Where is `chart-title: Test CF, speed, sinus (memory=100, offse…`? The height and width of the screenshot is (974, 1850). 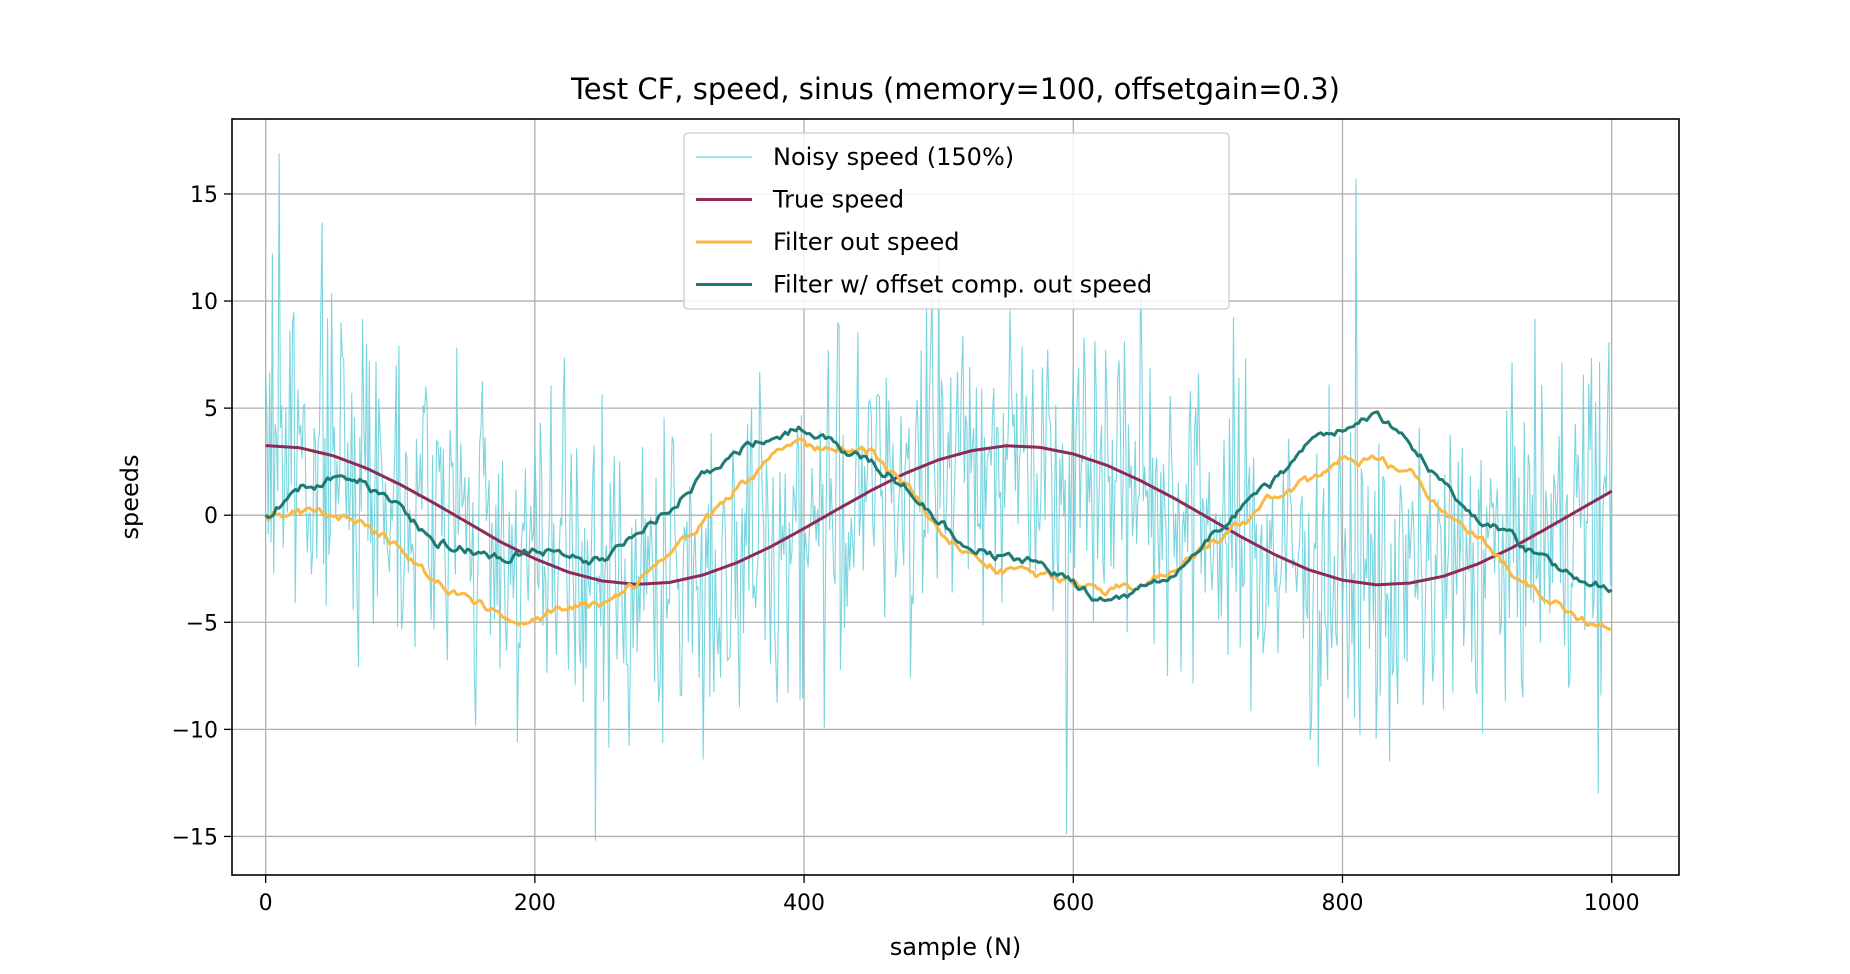 chart-title: Test CF, speed, sinus (memory=100, offse… is located at coordinates (955, 89).